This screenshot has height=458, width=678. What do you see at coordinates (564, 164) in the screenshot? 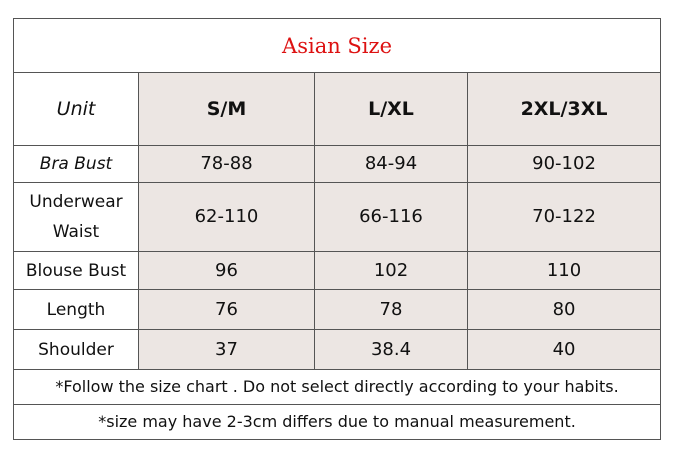
I see `size-value: 90-102` at bounding box center [564, 164].